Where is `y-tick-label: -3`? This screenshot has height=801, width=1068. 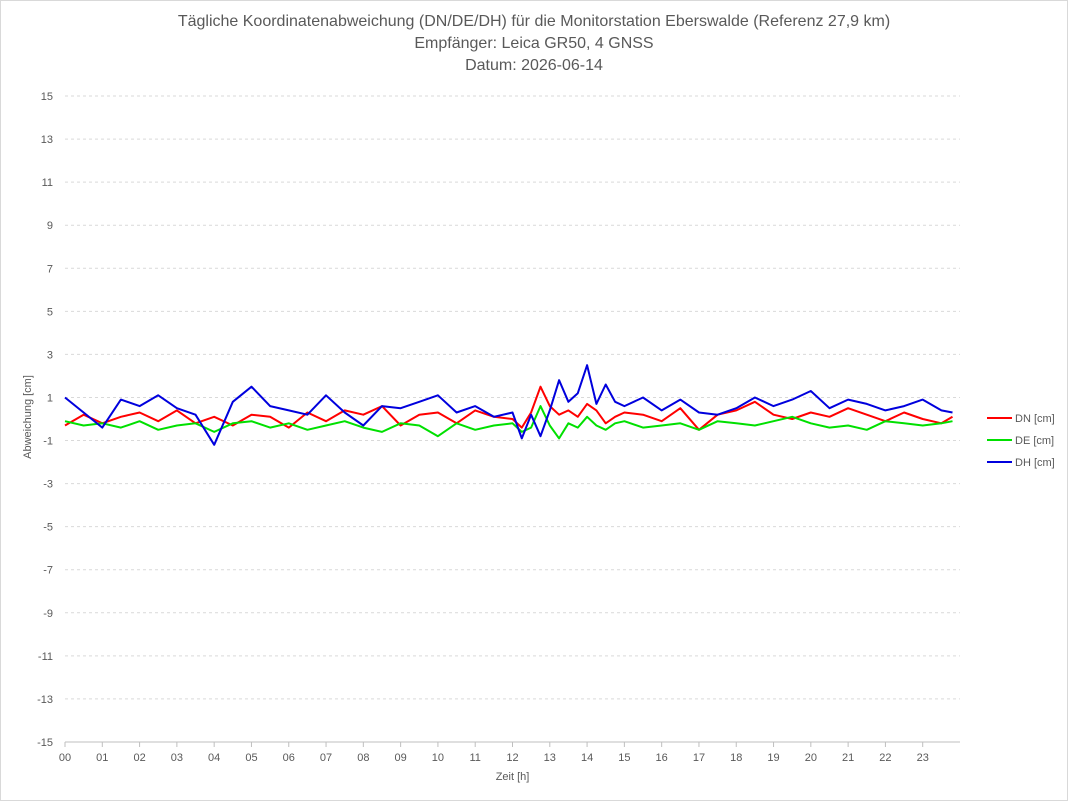 y-tick-label: -3 is located at coordinates (48, 485).